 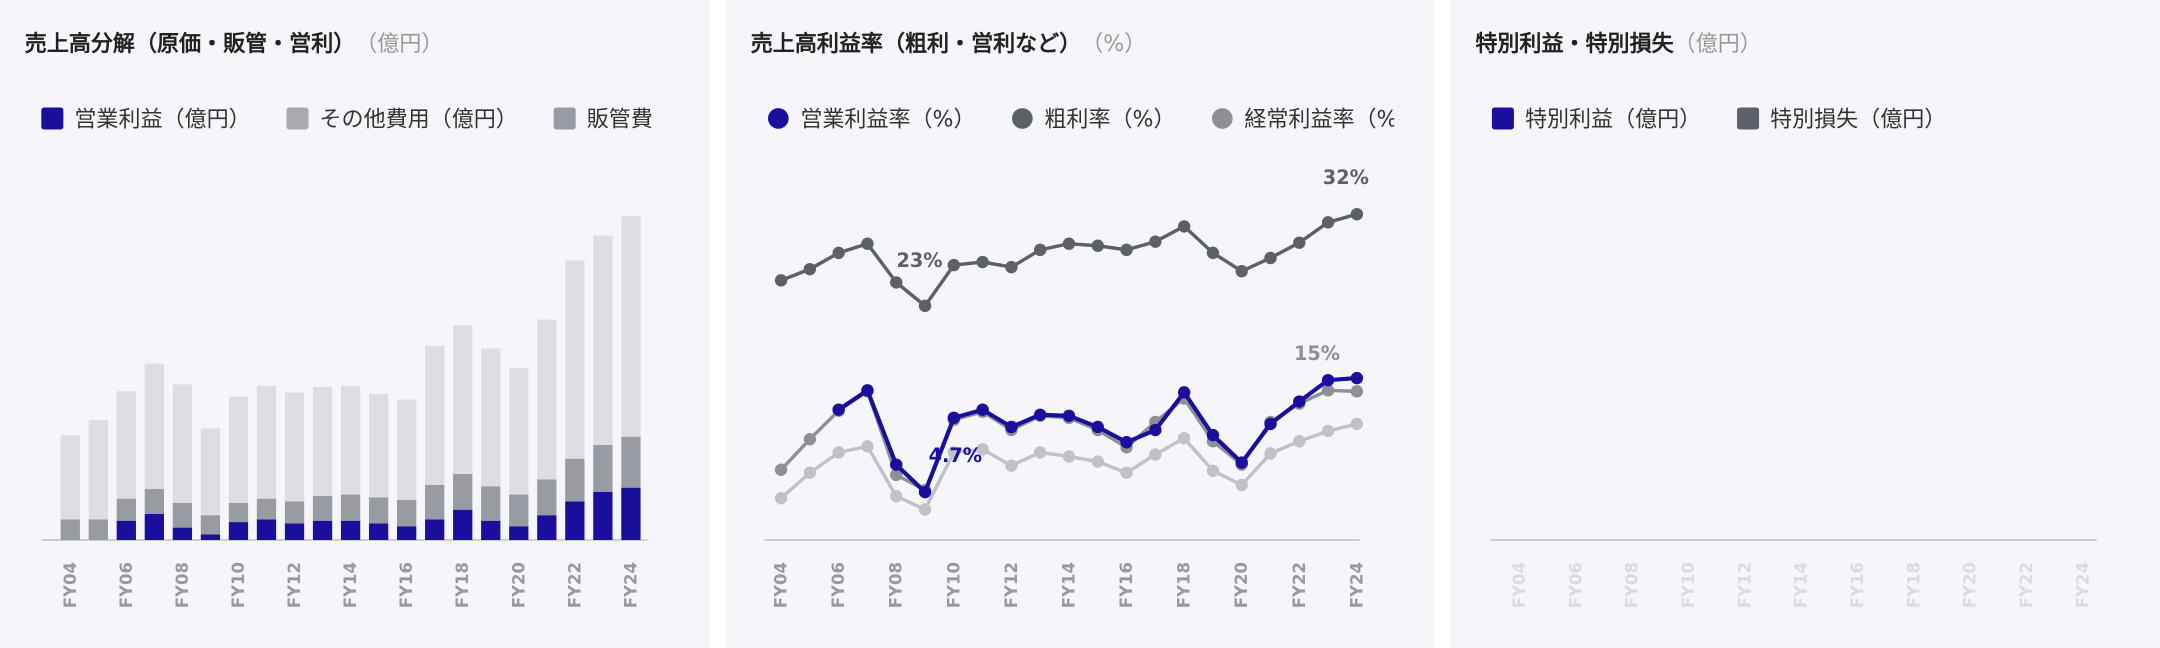 I want to click on x-tick-label: FY20, so click(x=1970, y=585).